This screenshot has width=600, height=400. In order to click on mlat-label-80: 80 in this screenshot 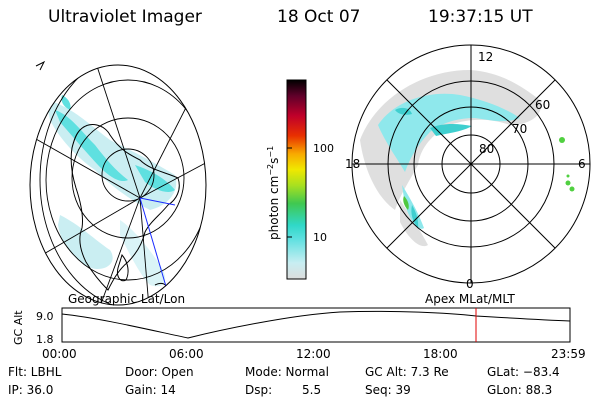, I will do `click(486, 149)`.